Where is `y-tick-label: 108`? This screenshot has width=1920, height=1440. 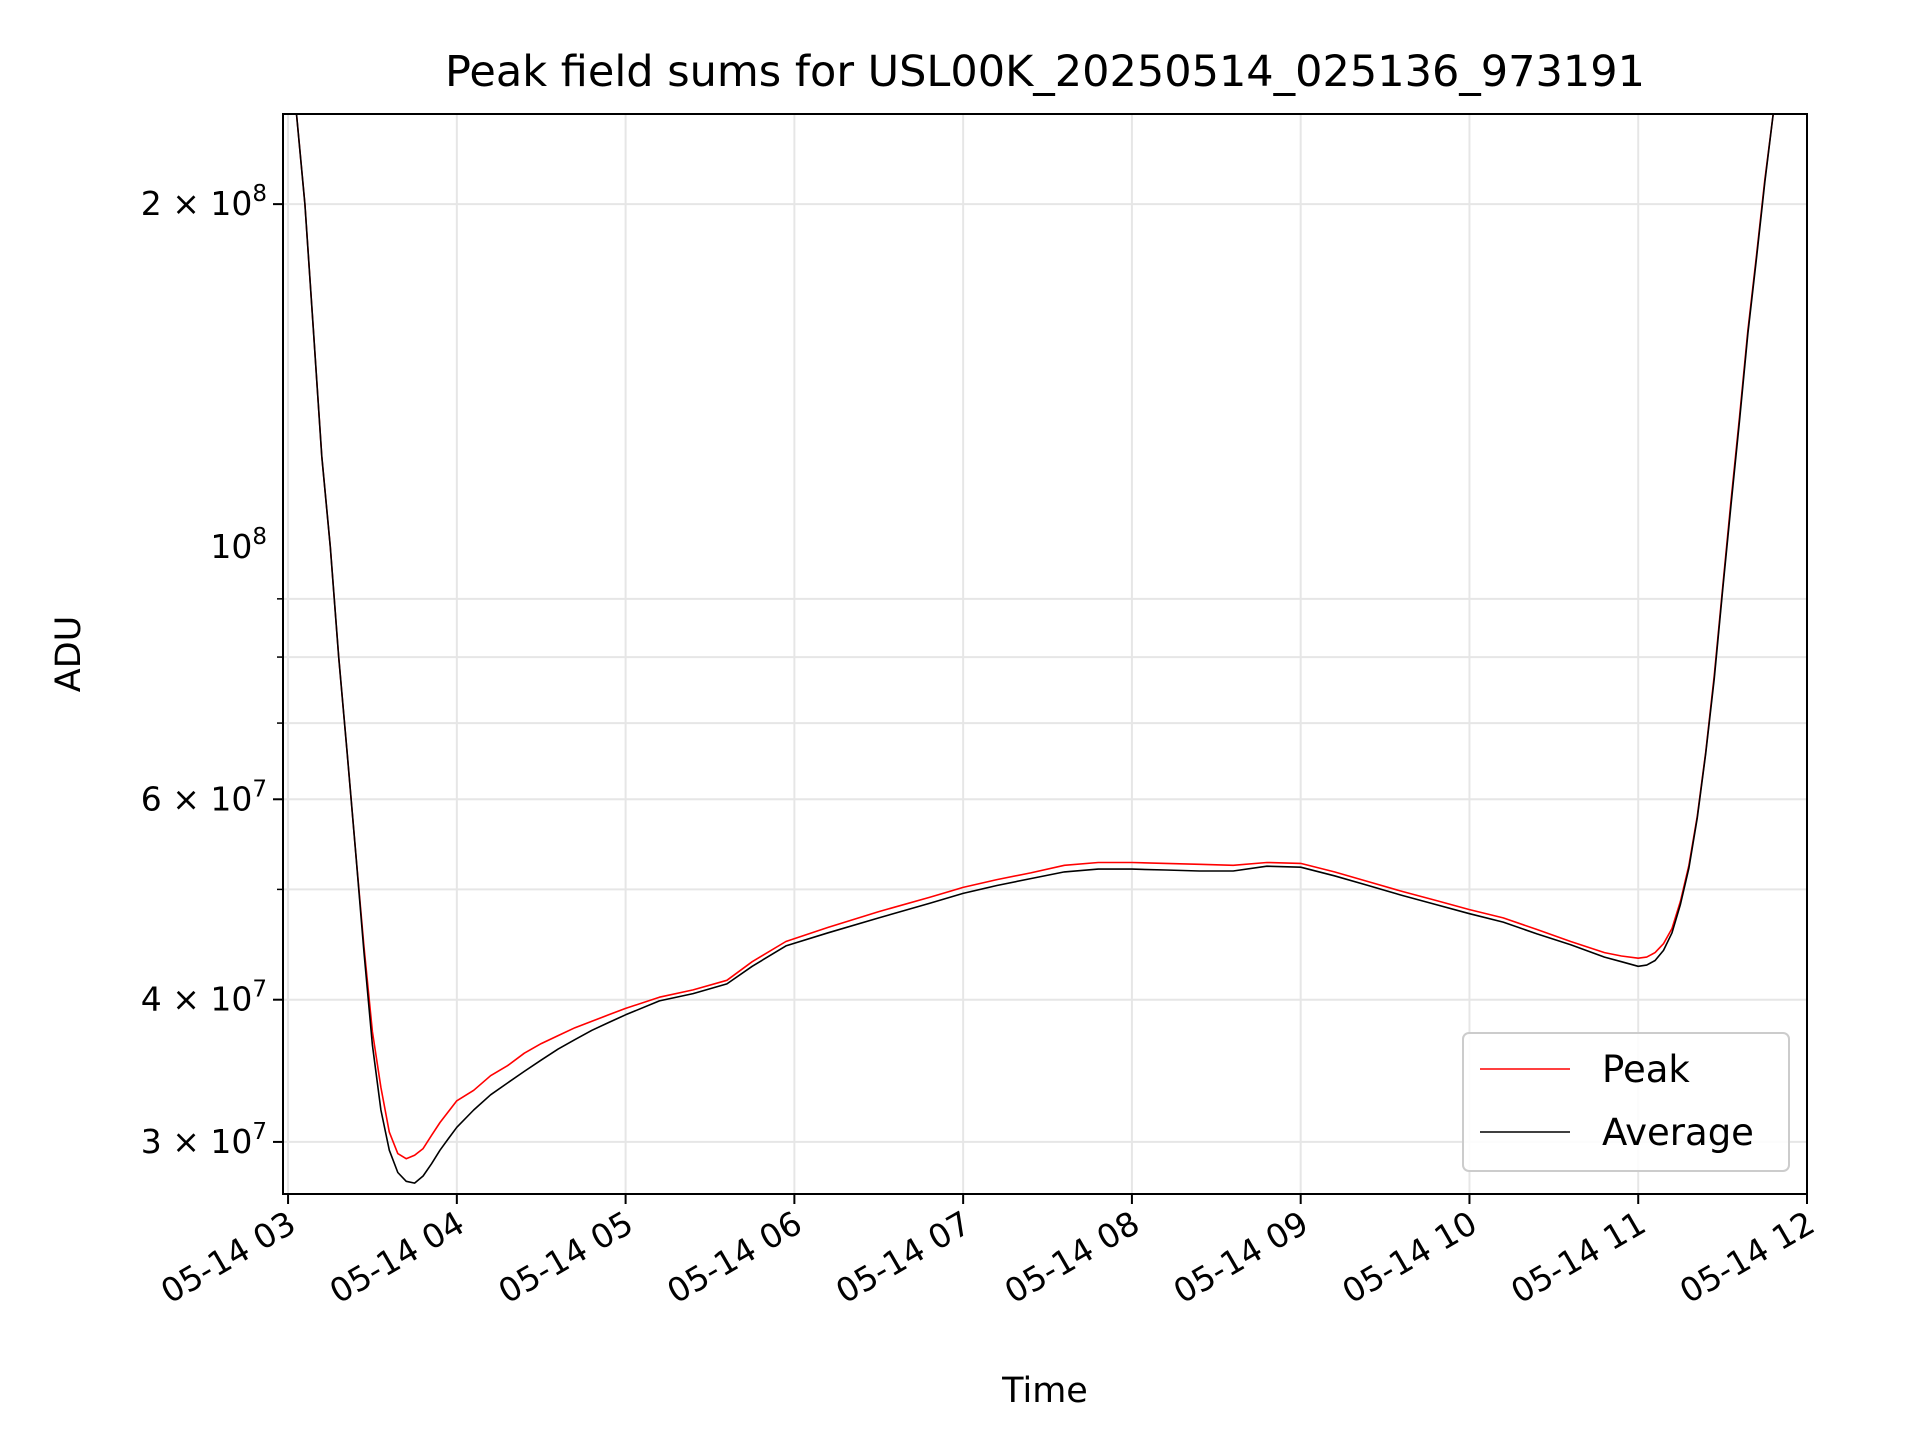 y-tick-label: 108 is located at coordinates (238, 545).